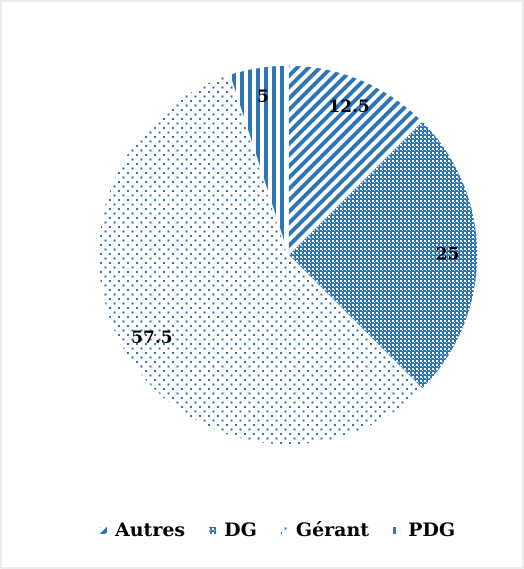 The height and width of the screenshot is (569, 524). I want to click on legend-label: DG, so click(240, 530).